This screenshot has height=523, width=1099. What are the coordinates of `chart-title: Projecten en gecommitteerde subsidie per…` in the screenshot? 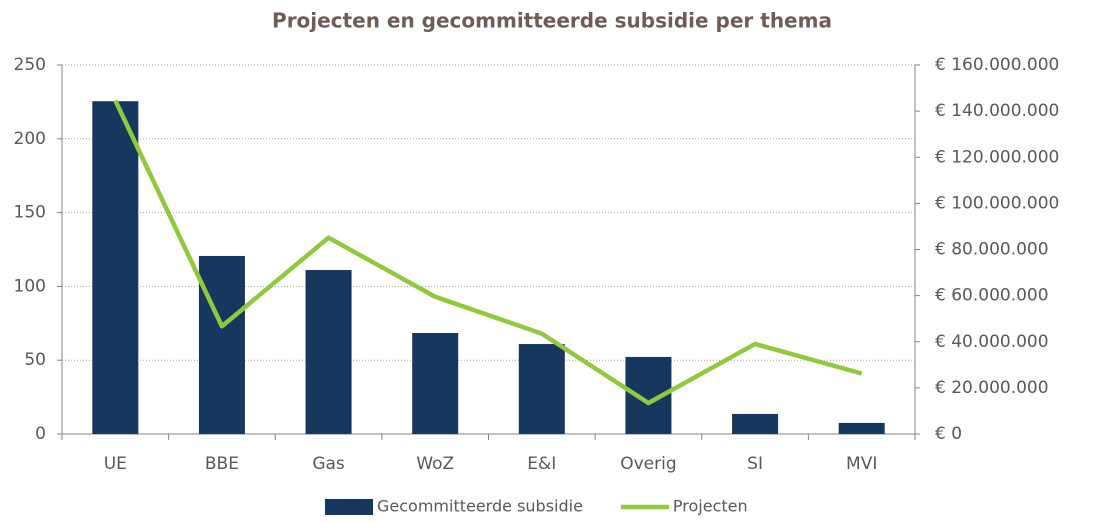 It's located at (552, 21).